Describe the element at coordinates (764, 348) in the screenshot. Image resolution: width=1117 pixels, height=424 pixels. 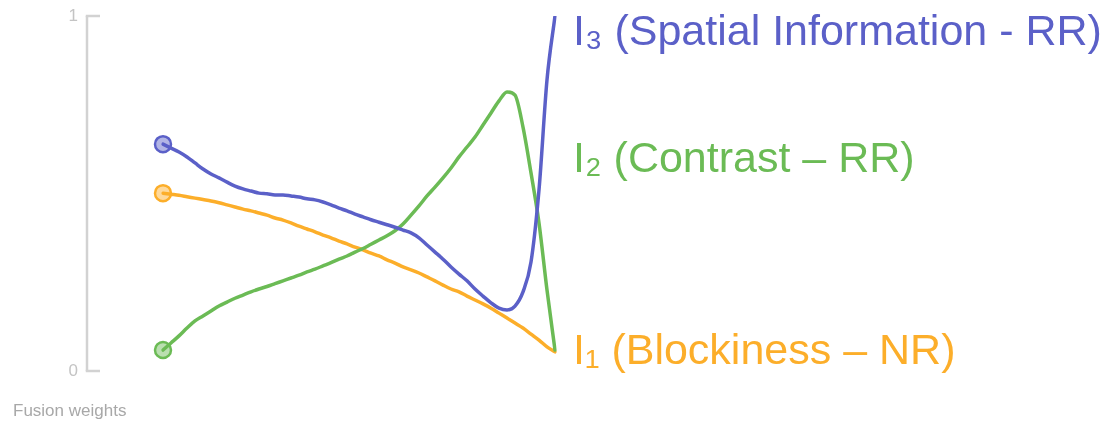
I see `series-label: I₁ (Blockiness – NR)` at that location.